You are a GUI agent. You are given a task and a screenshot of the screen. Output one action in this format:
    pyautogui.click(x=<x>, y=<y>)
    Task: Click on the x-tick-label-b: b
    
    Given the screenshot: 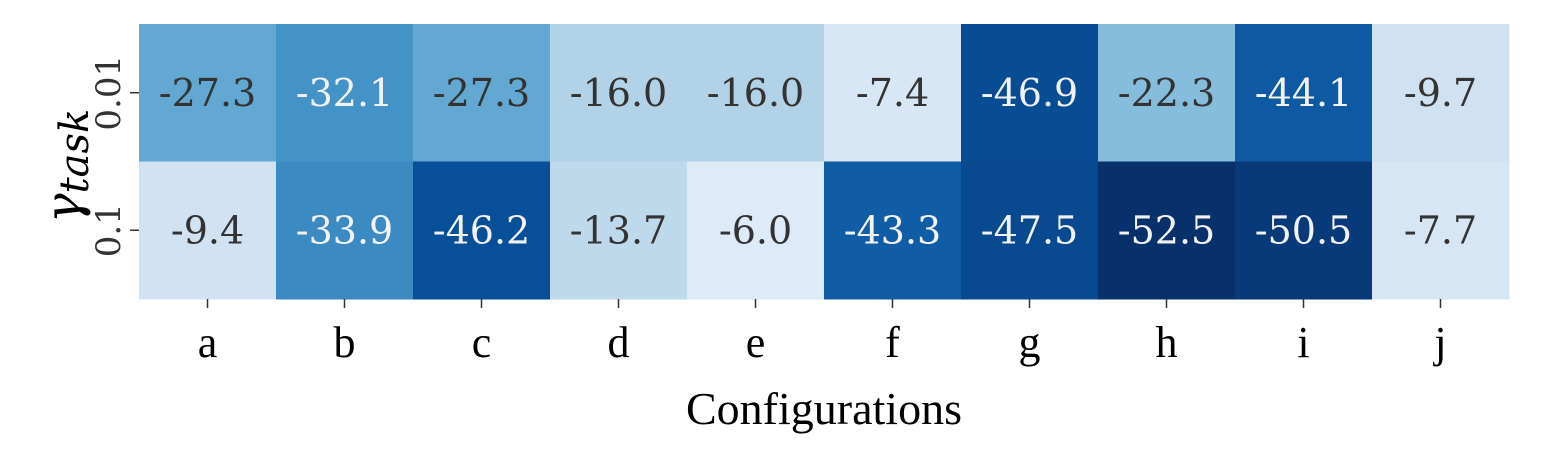 What is the action you would take?
    pyautogui.click(x=345, y=342)
    